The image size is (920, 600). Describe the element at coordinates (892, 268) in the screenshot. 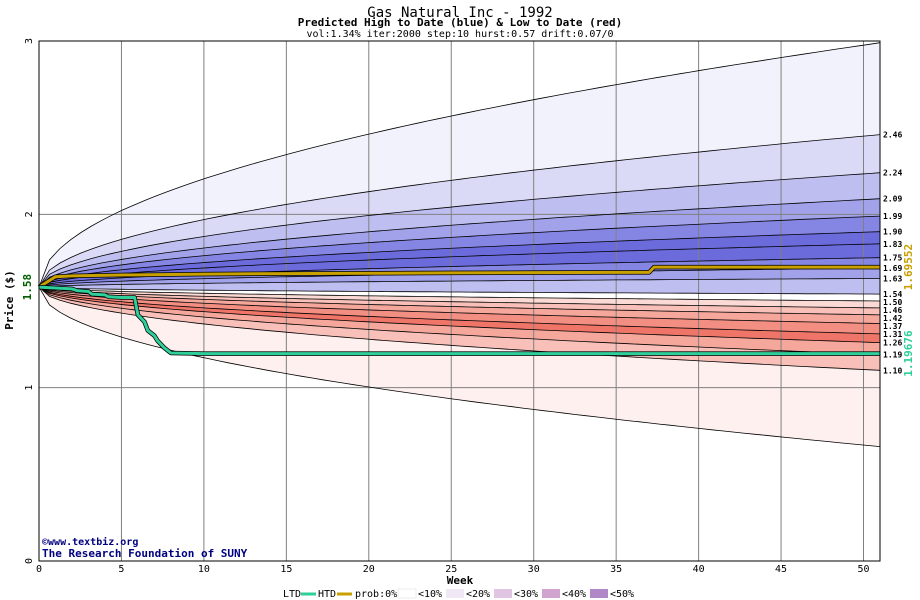

I see `final-value-label-7: 1.69` at that location.